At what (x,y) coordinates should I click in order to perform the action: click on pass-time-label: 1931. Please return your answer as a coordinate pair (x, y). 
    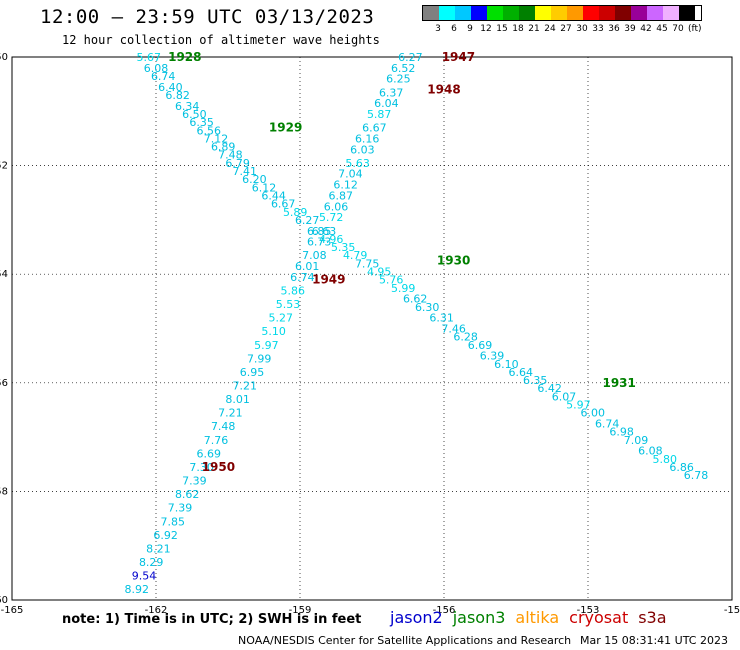
    Looking at the image, I should click on (618, 383).